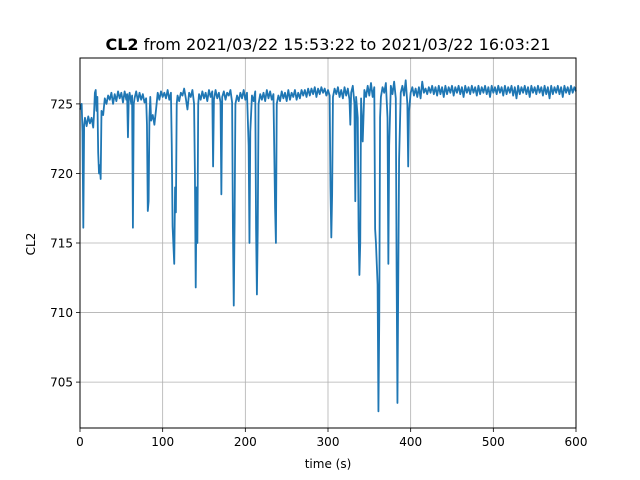 The image size is (640, 480). I want to click on chart-title-bold: CL2, so click(121, 44).